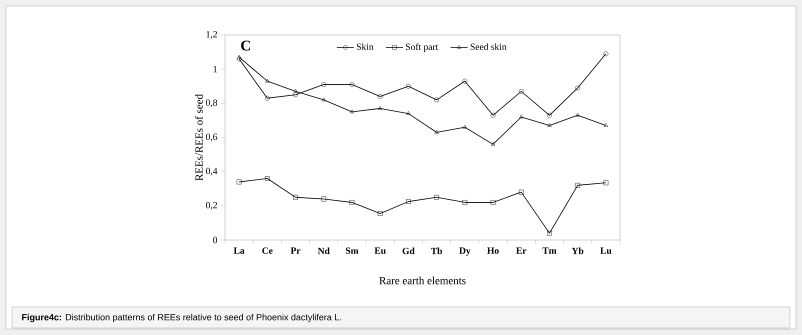 The width and height of the screenshot is (802, 335). What do you see at coordinates (324, 251) in the screenshot?
I see `x-tick-label: Nd` at bounding box center [324, 251].